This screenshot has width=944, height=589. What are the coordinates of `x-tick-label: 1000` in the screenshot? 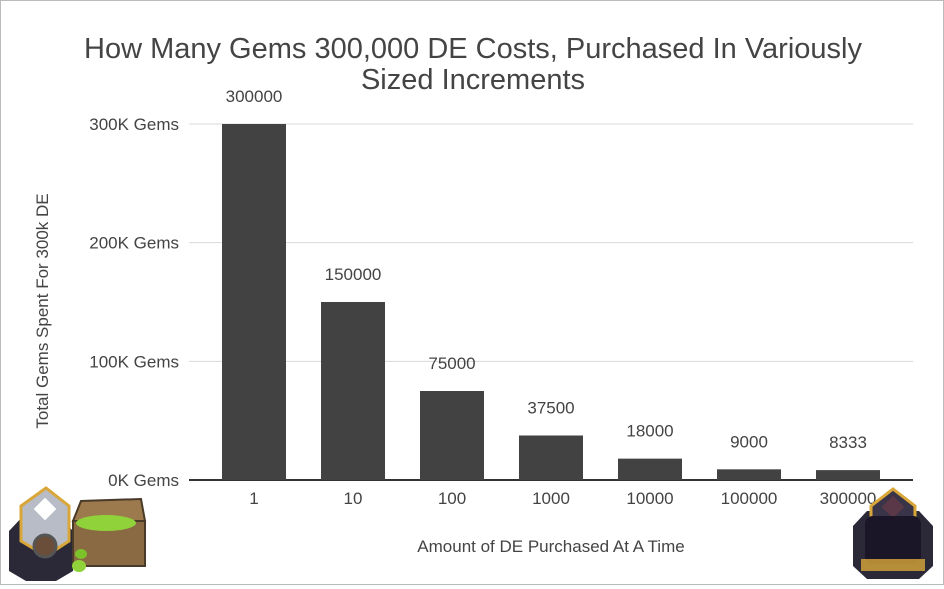 It's located at (551, 498).